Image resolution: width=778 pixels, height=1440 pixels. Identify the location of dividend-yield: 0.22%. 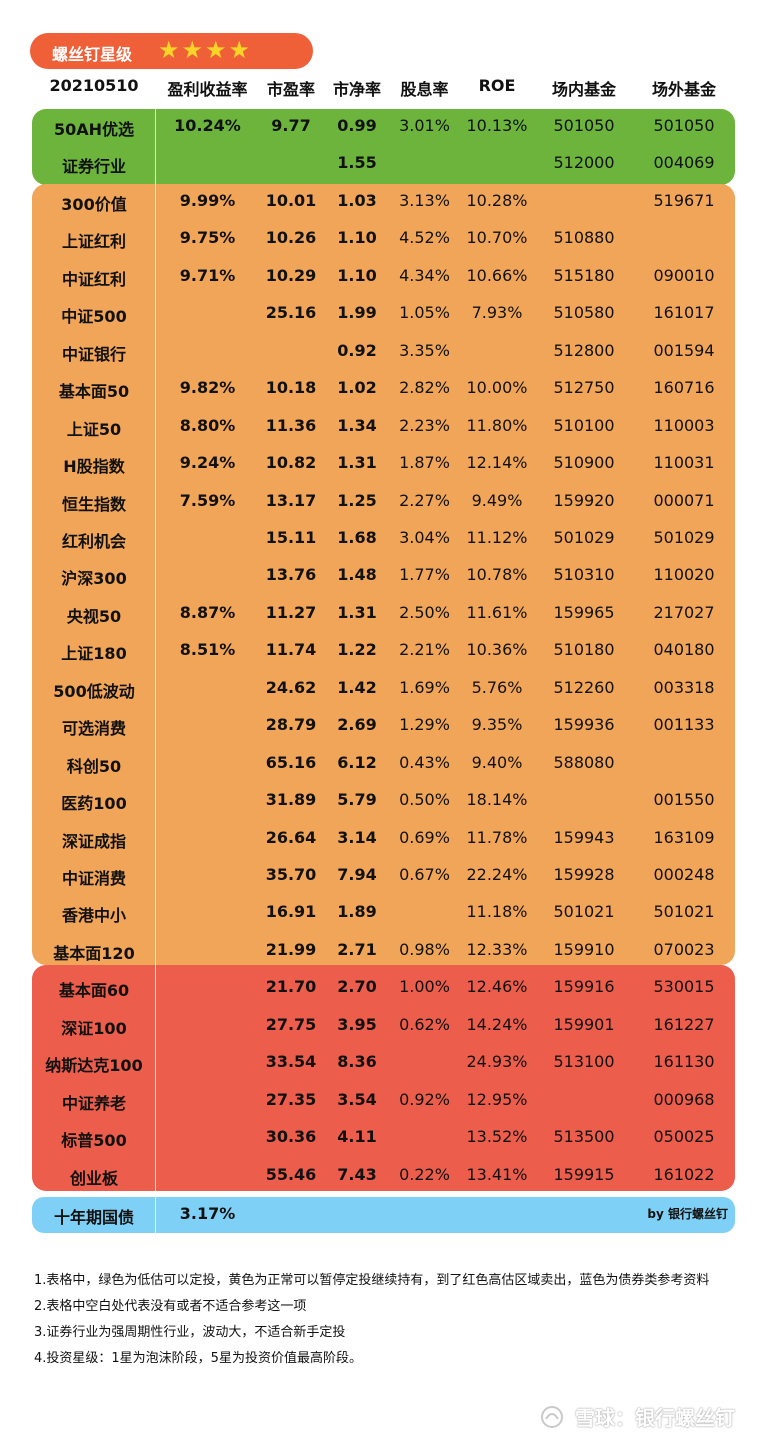
(424, 1174).